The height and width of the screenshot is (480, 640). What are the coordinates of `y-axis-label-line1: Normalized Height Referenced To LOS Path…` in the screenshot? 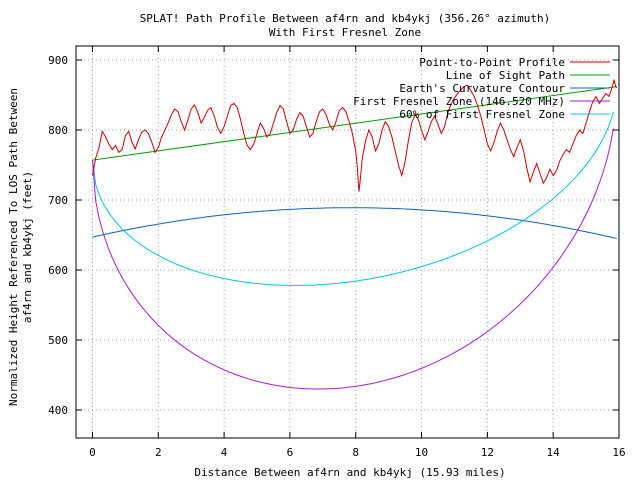 It's located at (13, 247).